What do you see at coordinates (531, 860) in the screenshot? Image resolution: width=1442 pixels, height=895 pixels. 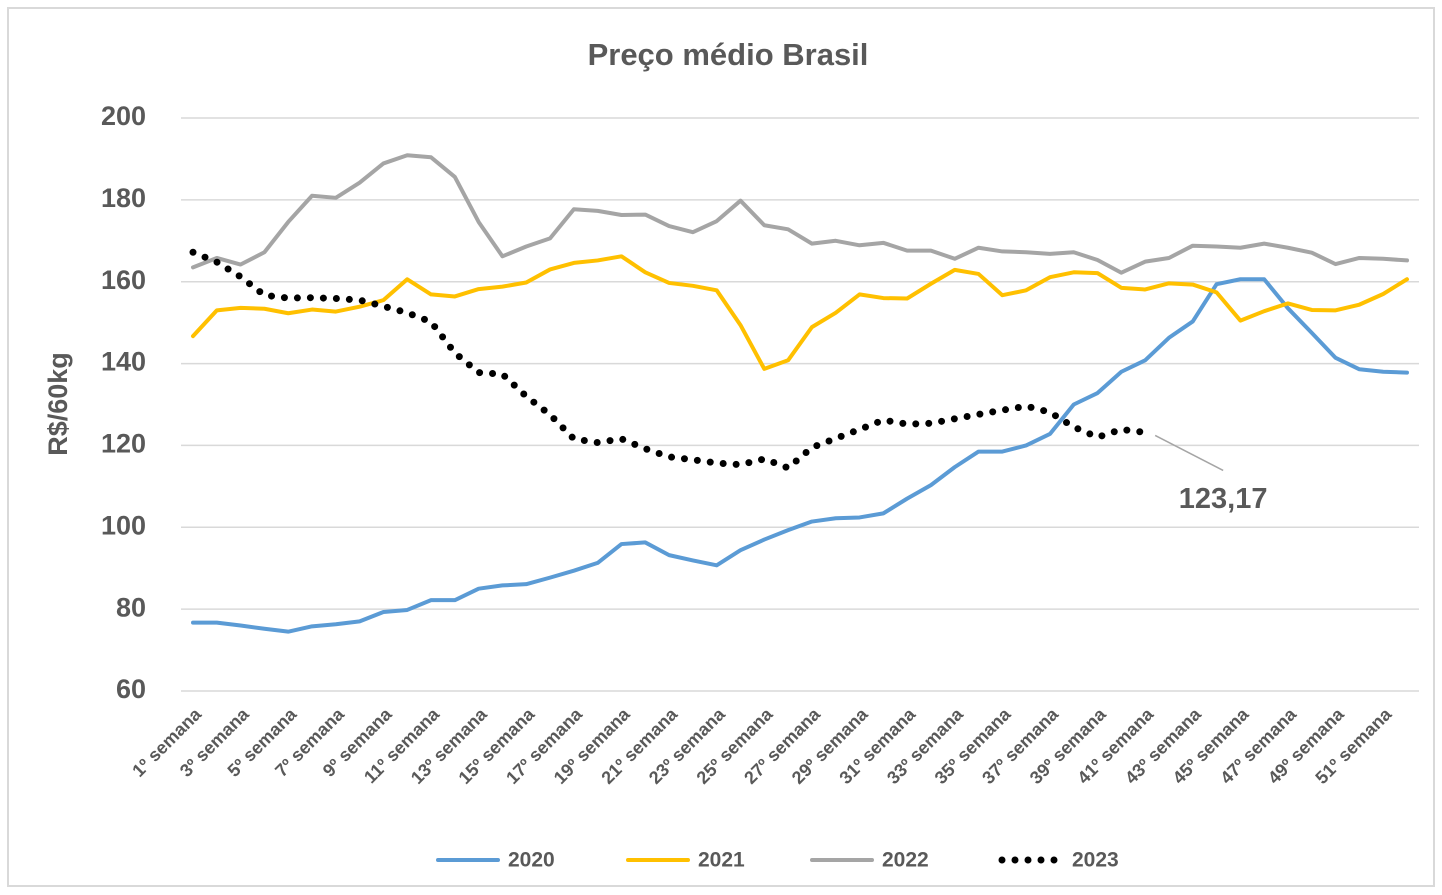 I see `legend-label: 2020` at bounding box center [531, 860].